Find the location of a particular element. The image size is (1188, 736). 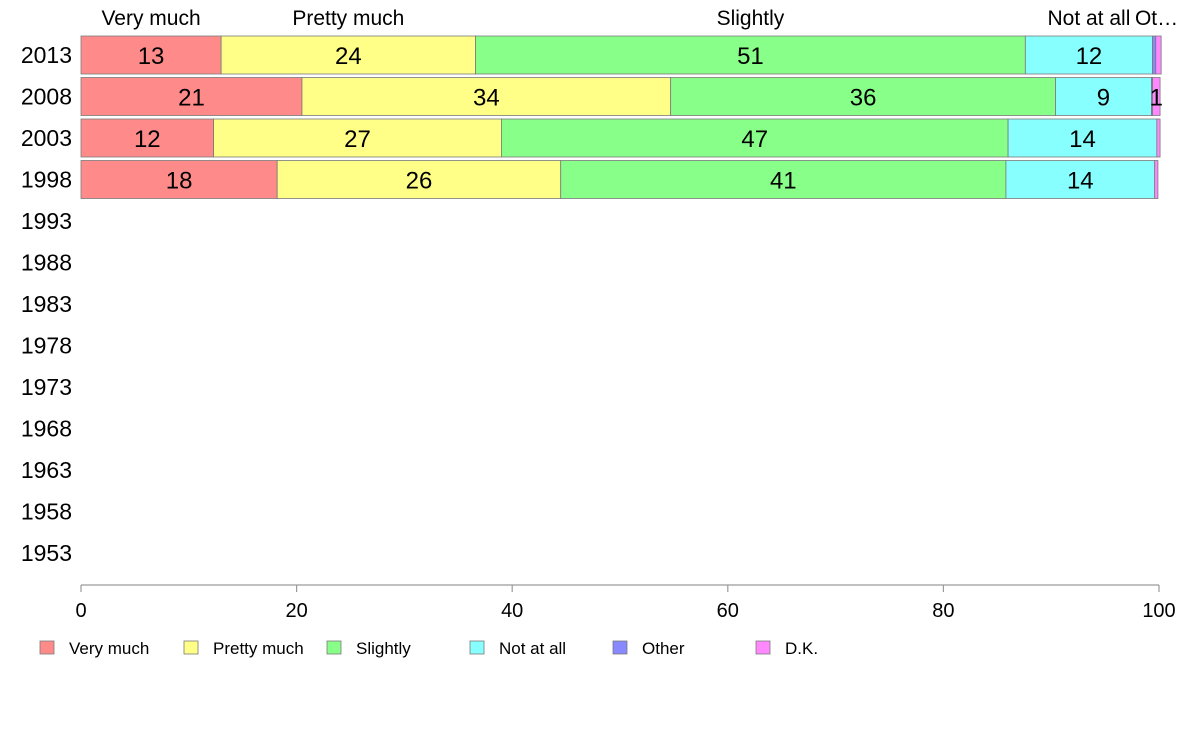

y-label-2013: 2013 is located at coordinates (46, 55).